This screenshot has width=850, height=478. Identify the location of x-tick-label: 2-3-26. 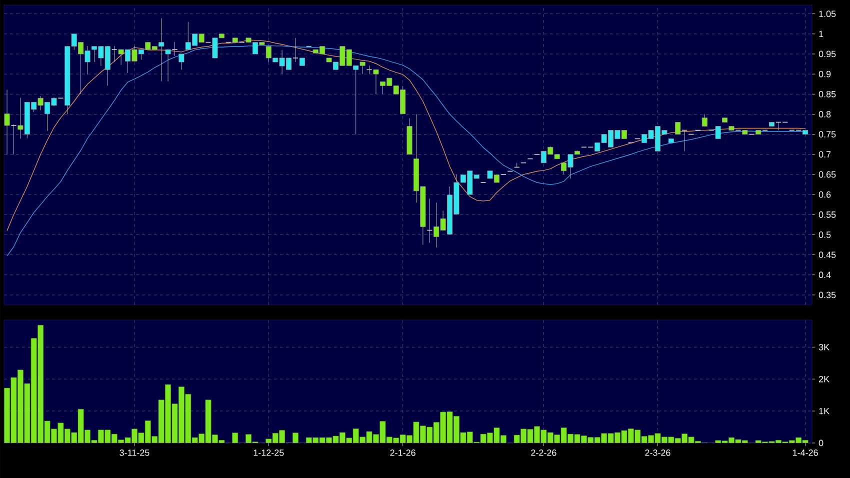
(657, 453).